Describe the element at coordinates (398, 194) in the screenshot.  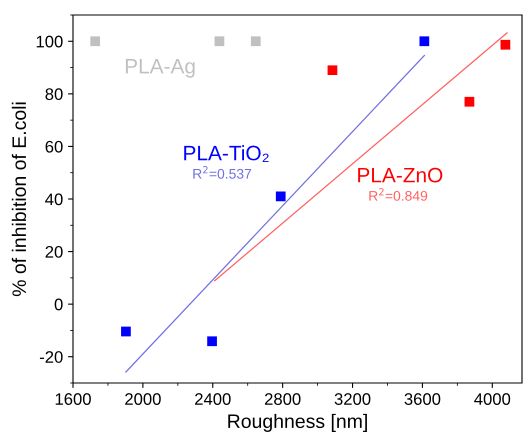
I see `text: R$^{2}$=0.849` at that location.